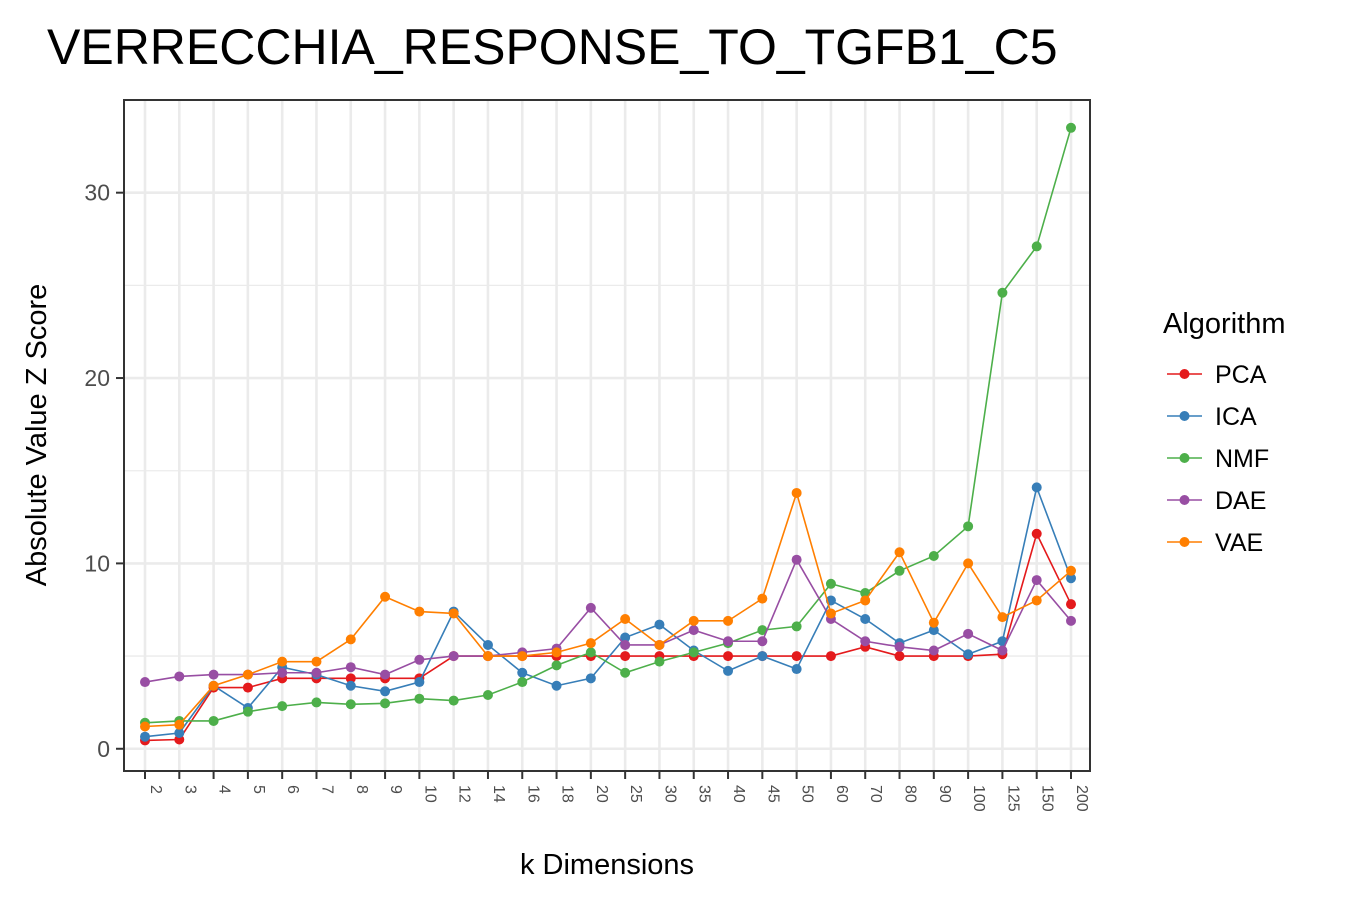 The width and height of the screenshot is (1350, 900). What do you see at coordinates (944, 794) in the screenshot?
I see `x-tick-label: 90` at bounding box center [944, 794].